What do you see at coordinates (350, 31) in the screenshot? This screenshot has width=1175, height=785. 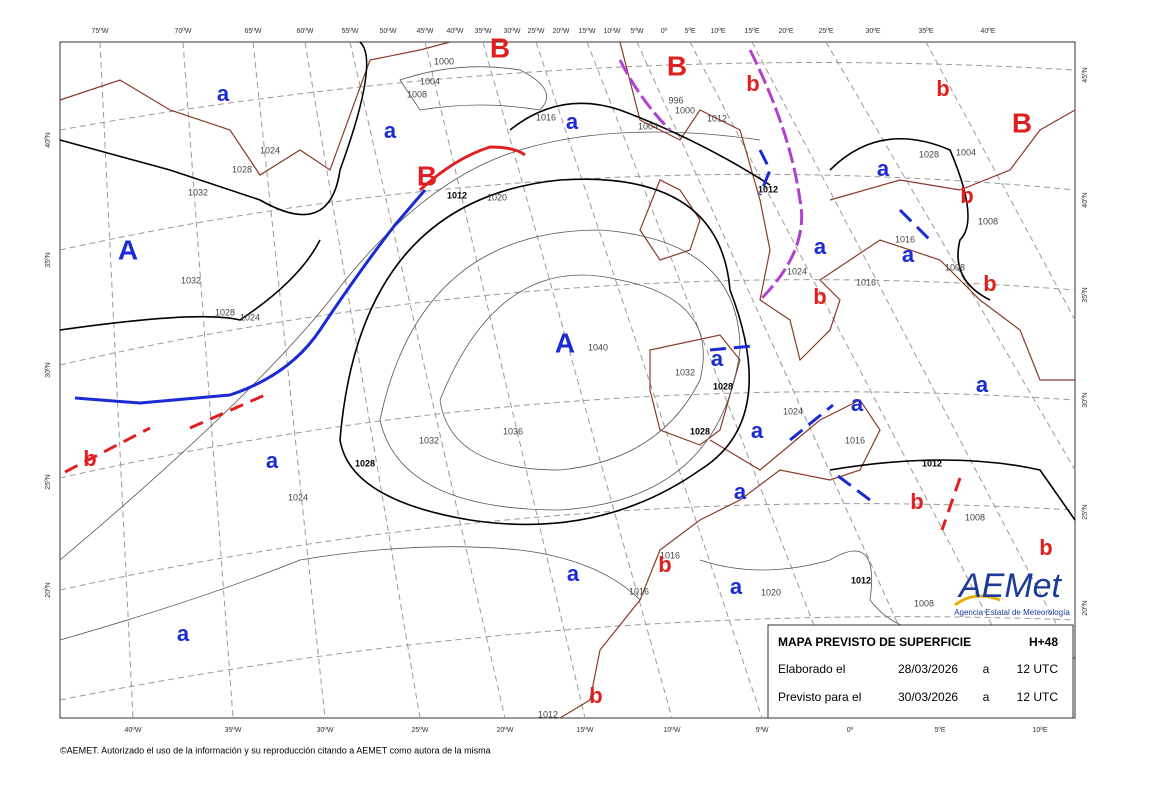 I see `lon-label: 55ºW` at bounding box center [350, 31].